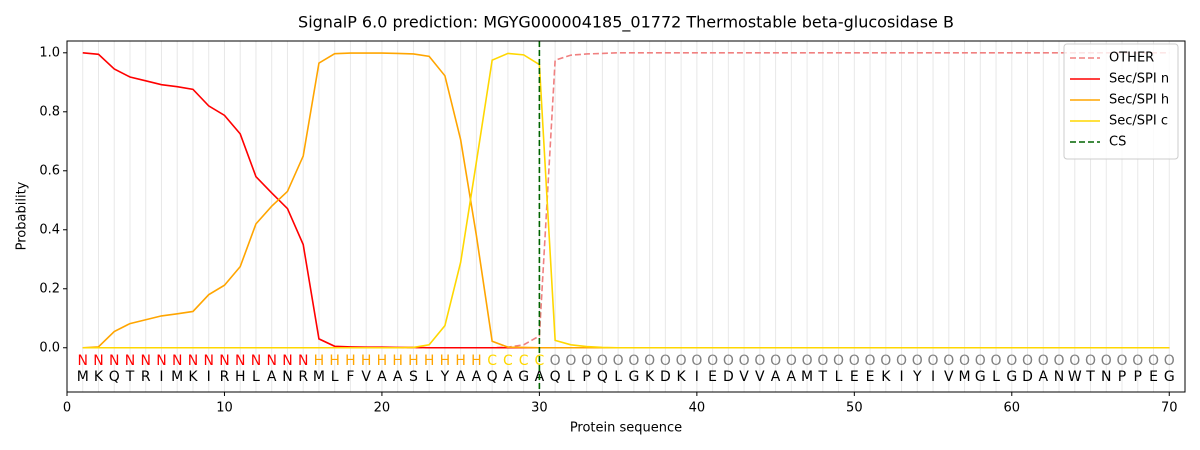 The width and height of the screenshot is (1200, 450). I want to click on residue-label: T, so click(1090, 377).